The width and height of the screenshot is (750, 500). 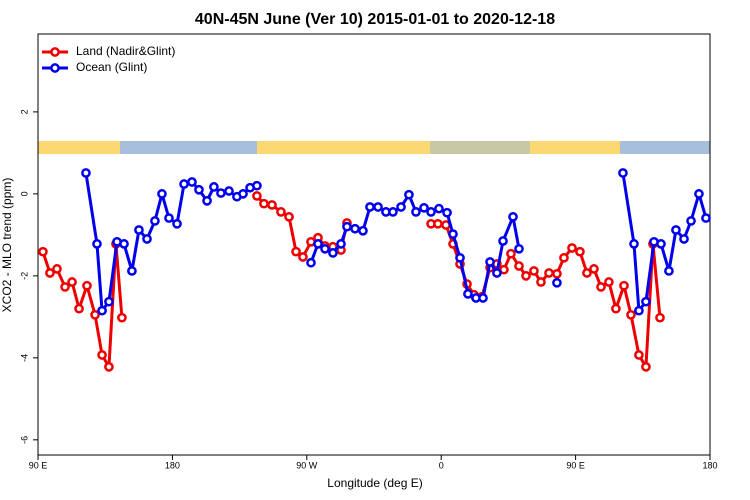 What do you see at coordinates (24, 193) in the screenshot?
I see `y-tick-label: 0` at bounding box center [24, 193].